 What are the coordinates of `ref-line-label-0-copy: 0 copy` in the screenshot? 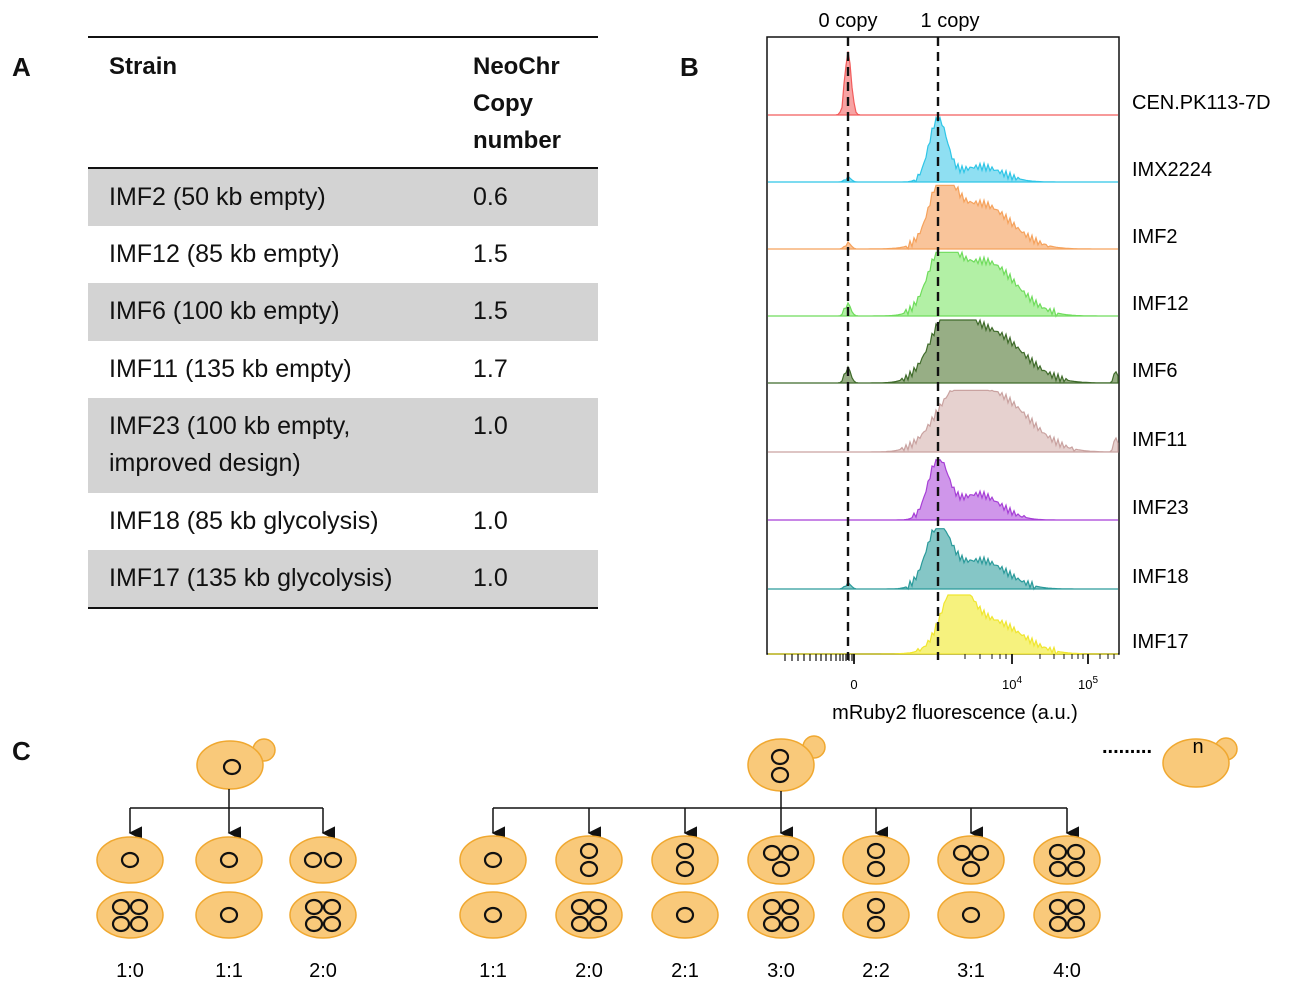 It's located at (848, 21).